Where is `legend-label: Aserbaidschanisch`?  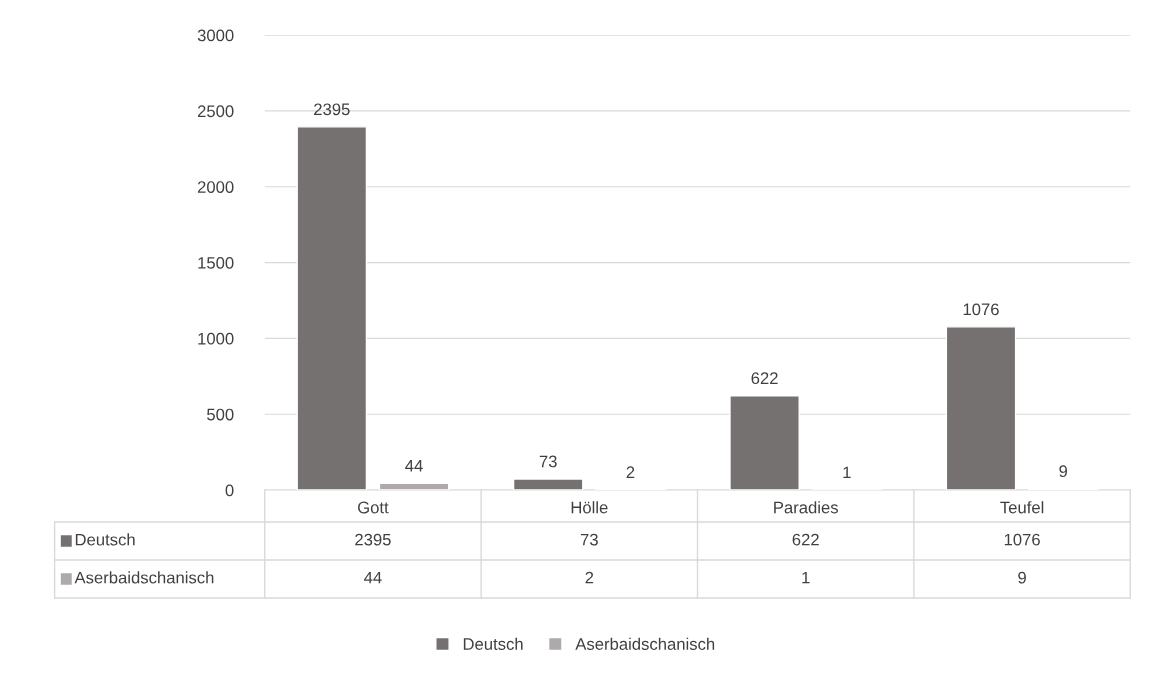
legend-label: Aserbaidschanisch is located at coordinates (645, 643).